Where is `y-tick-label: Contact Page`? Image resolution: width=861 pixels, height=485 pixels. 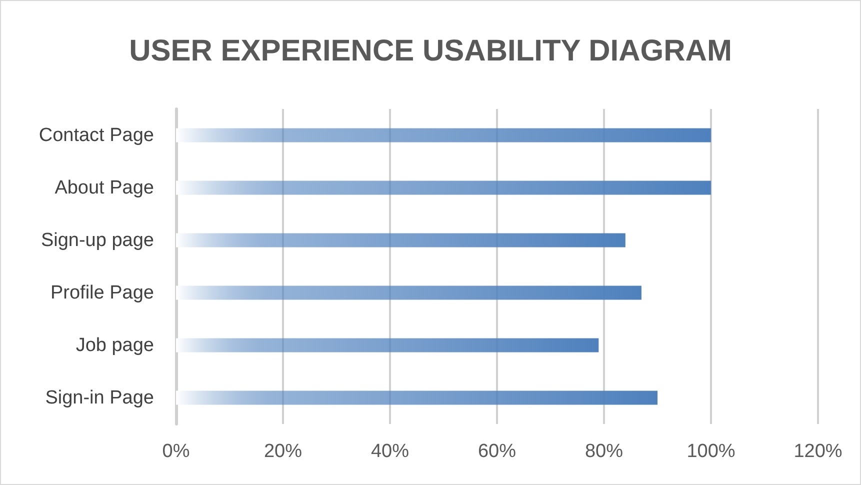 y-tick-label: Contact Page is located at coordinates (96, 135).